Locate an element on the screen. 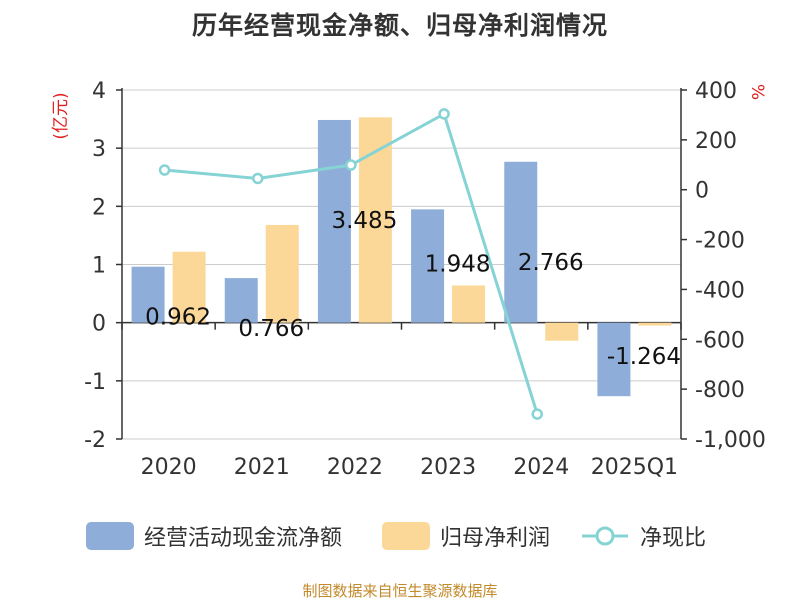 This screenshot has width=800, height=601. legend-item-net-profit: 归母净利润 is located at coordinates (466, 536).